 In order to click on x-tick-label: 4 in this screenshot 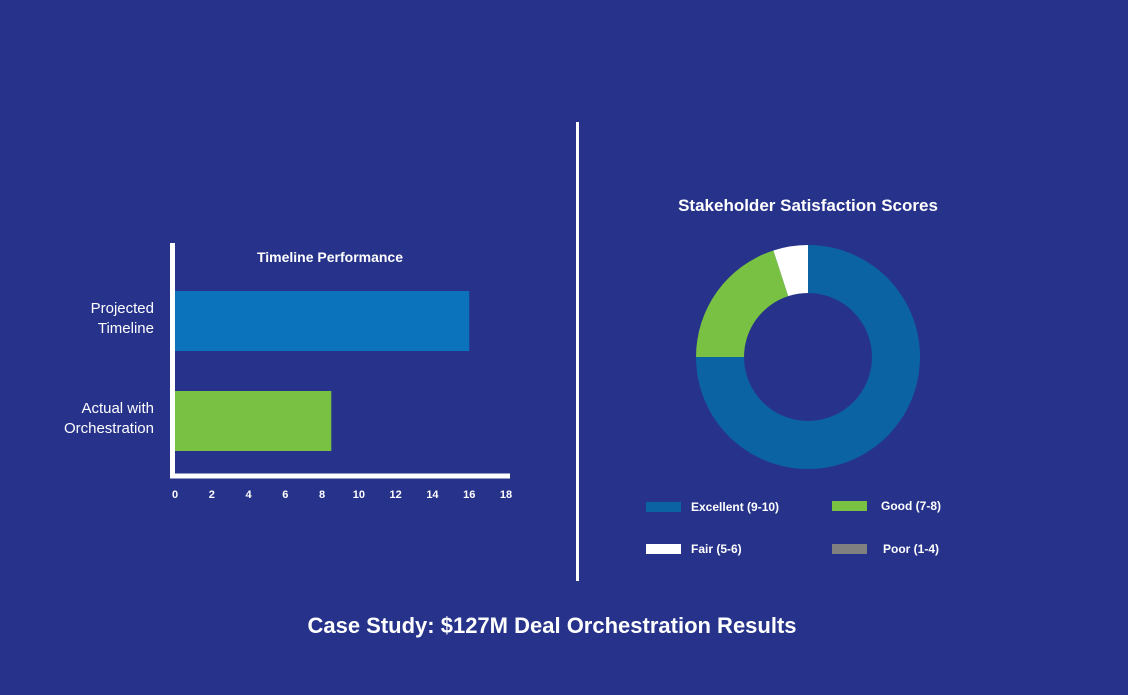, I will do `click(248, 495)`.